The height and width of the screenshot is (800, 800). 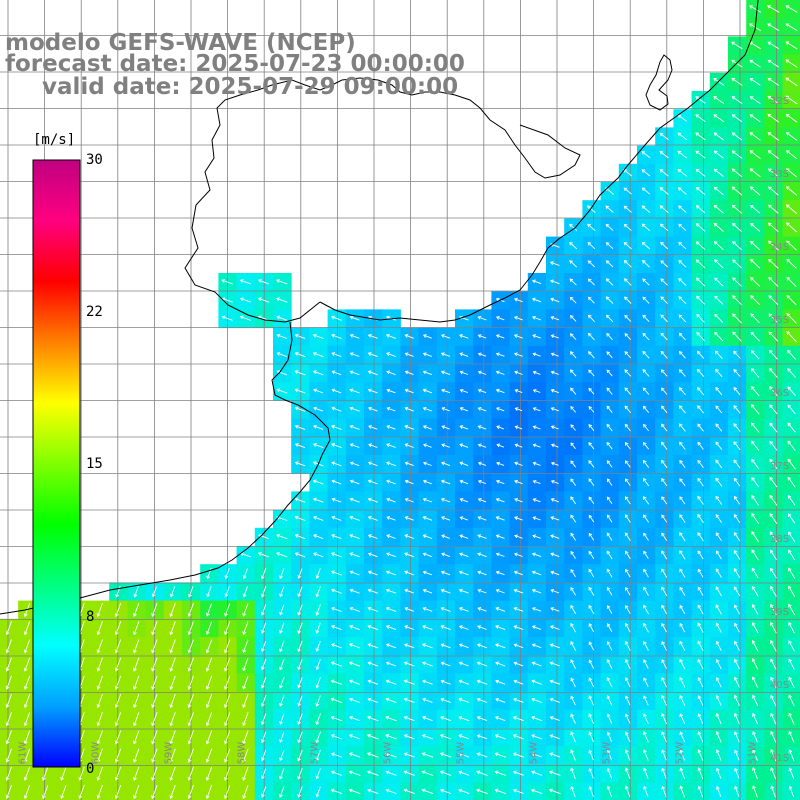 I want to click on coastline-bay, so click(x=659, y=82).